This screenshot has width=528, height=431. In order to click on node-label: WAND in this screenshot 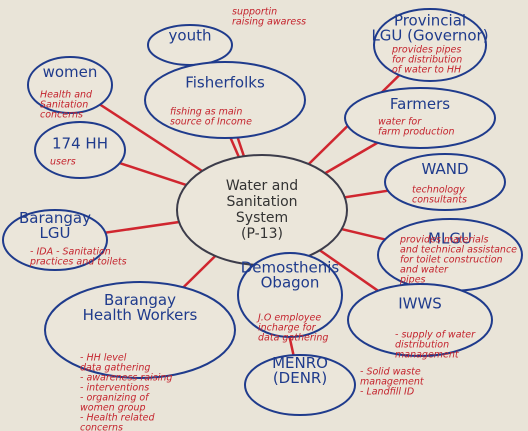, I will do `click(444, 169)`.